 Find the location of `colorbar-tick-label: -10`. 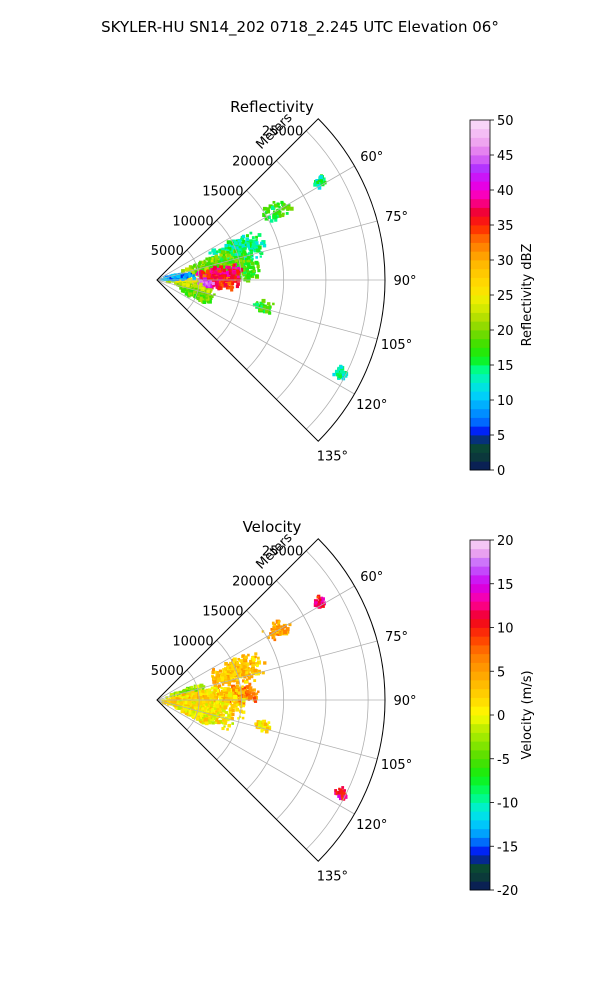

colorbar-tick-label: -10 is located at coordinates (507, 804).